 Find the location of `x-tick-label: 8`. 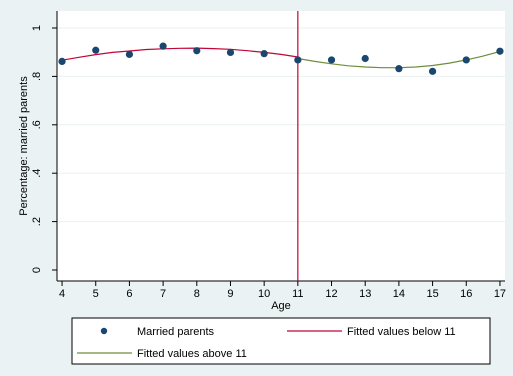

x-tick-label: 8 is located at coordinates (197, 294).